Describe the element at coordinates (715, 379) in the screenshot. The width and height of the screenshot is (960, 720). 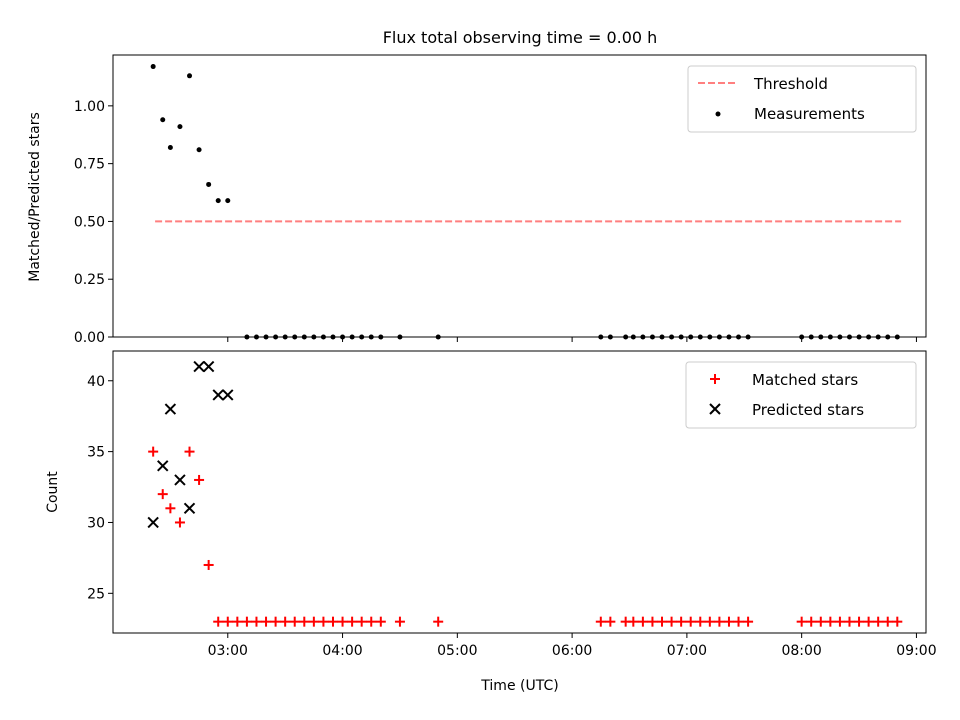
I see `legend-matched-swatch` at that location.